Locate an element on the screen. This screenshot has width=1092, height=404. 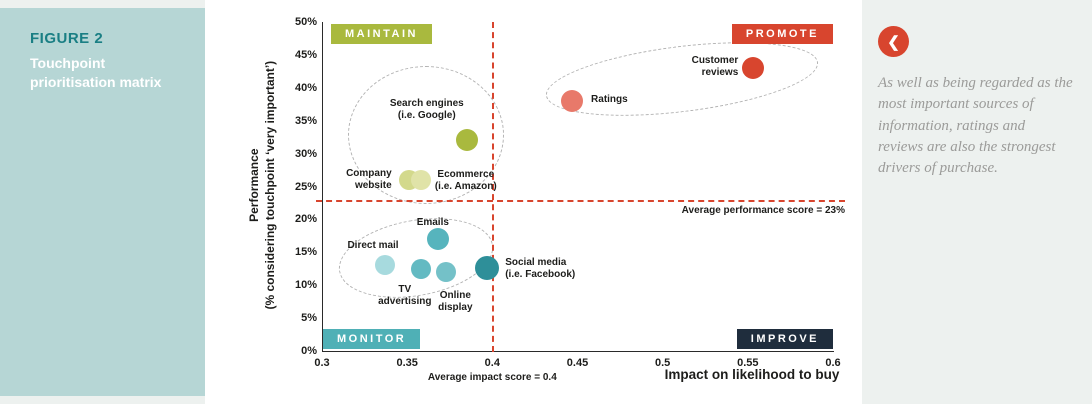
y-axis-tick-label: 0% is located at coordinates (309, 351).